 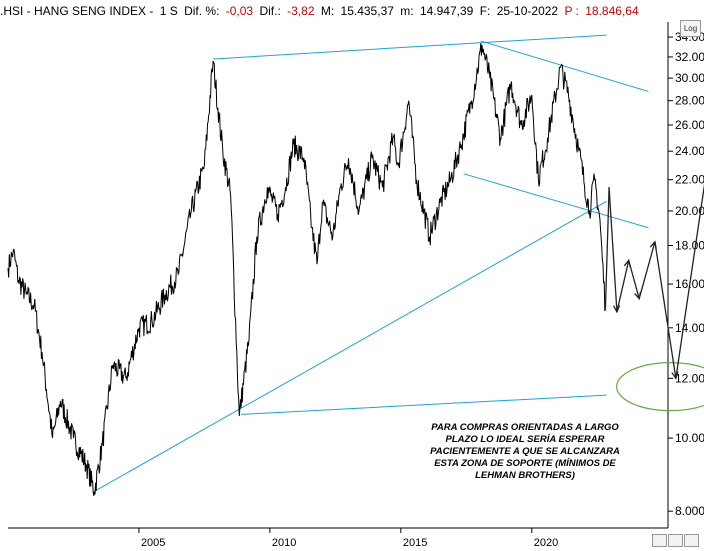 What do you see at coordinates (485, 11) in the screenshot?
I see `date-label: F:` at bounding box center [485, 11].